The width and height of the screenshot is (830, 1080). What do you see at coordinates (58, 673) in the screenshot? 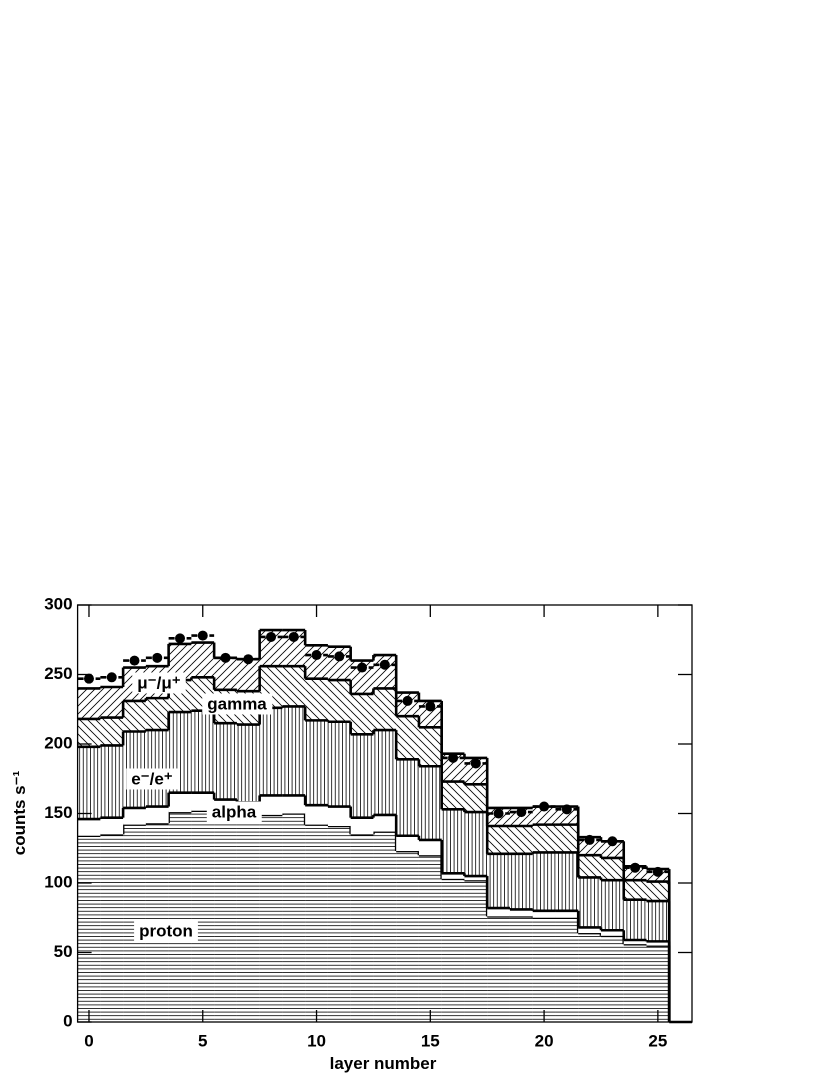
I see `y-tick-label: 250` at bounding box center [58, 673].